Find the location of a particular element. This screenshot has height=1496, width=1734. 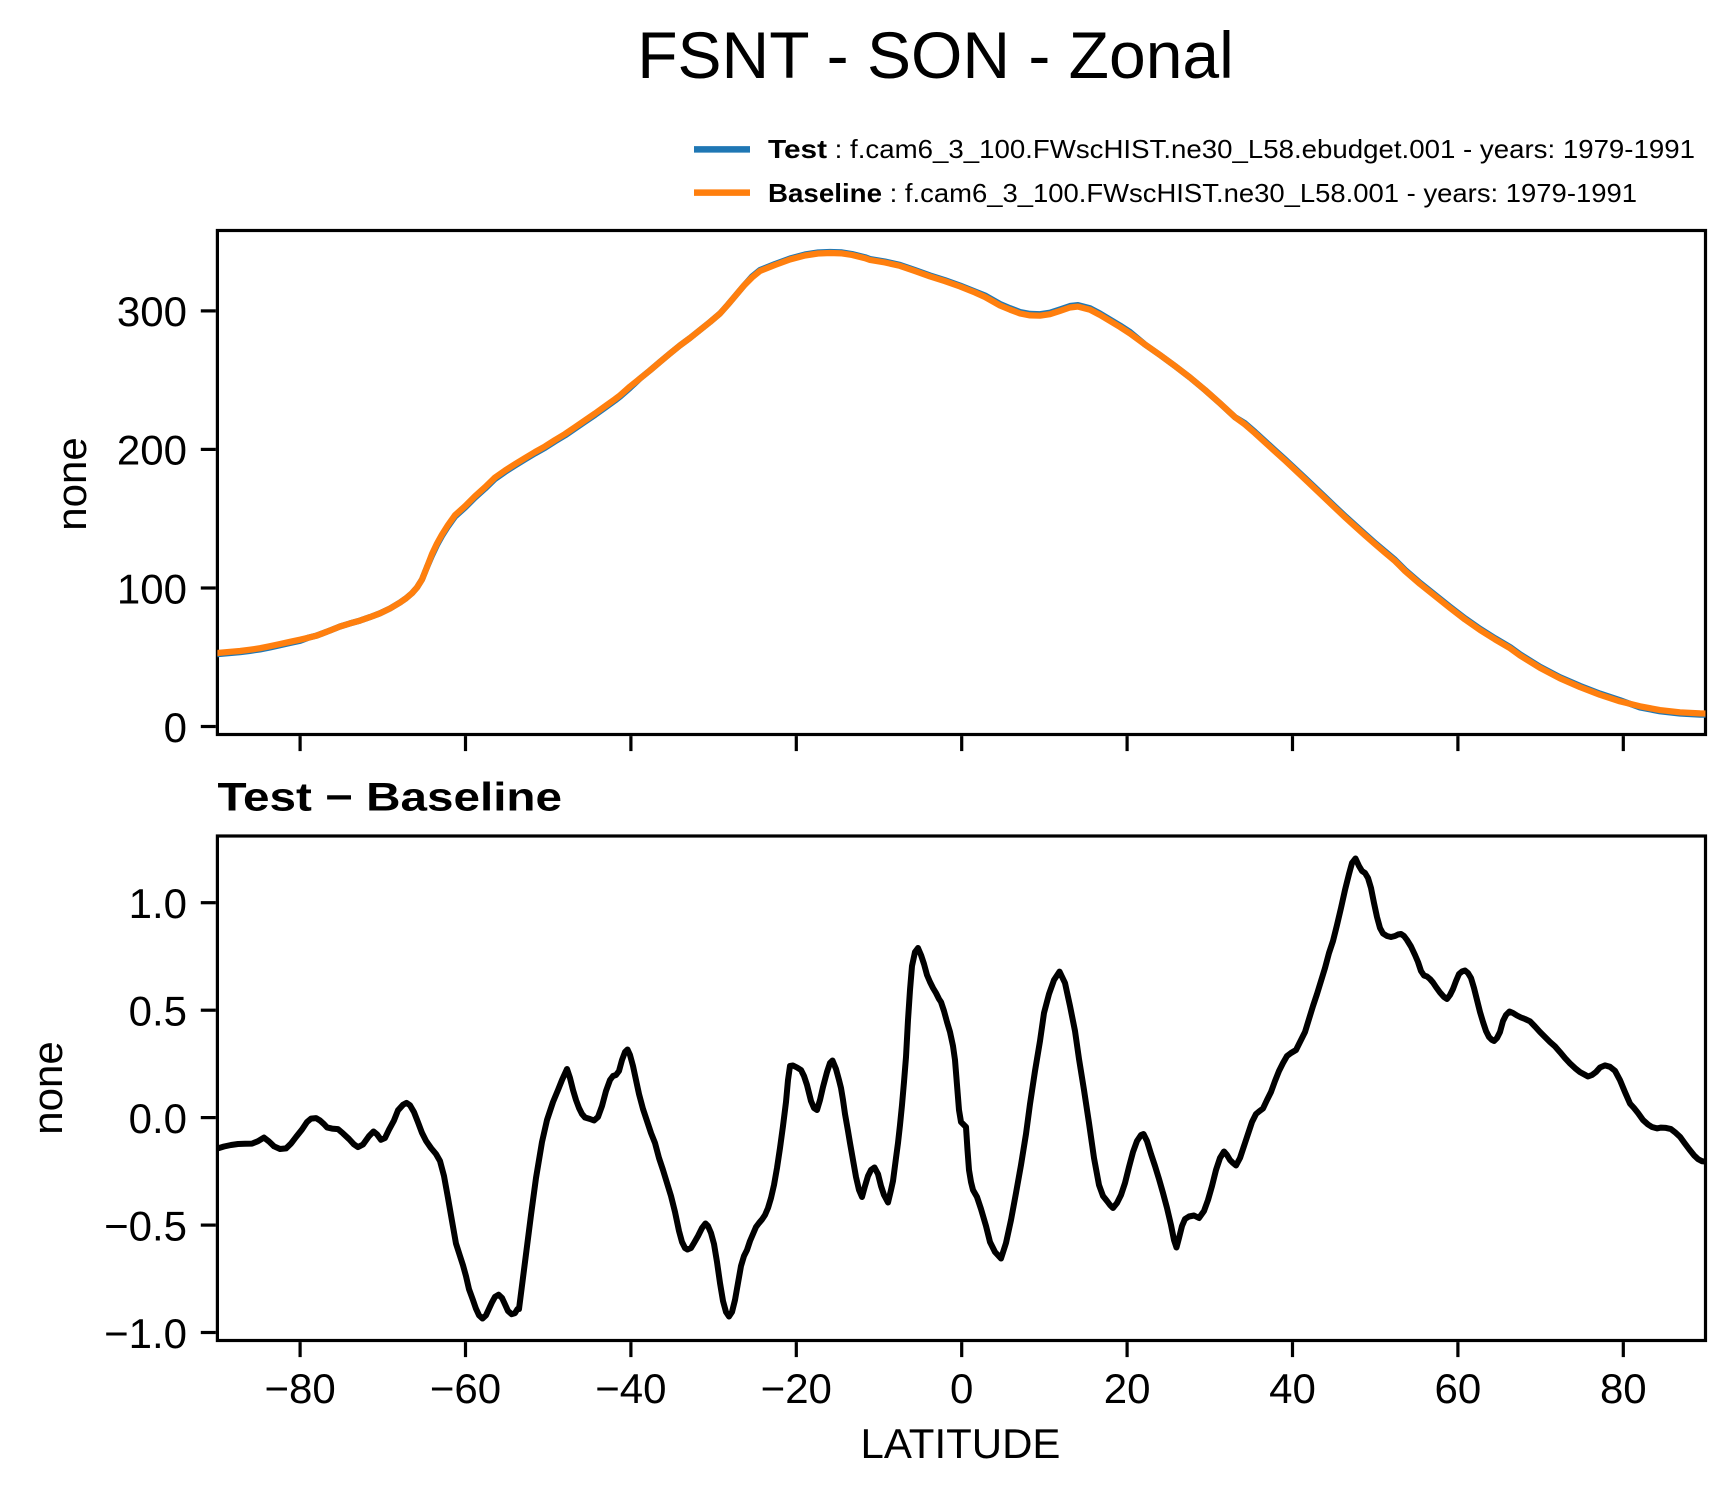

svg-text: −0.5 is located at coordinates (145, 1225).